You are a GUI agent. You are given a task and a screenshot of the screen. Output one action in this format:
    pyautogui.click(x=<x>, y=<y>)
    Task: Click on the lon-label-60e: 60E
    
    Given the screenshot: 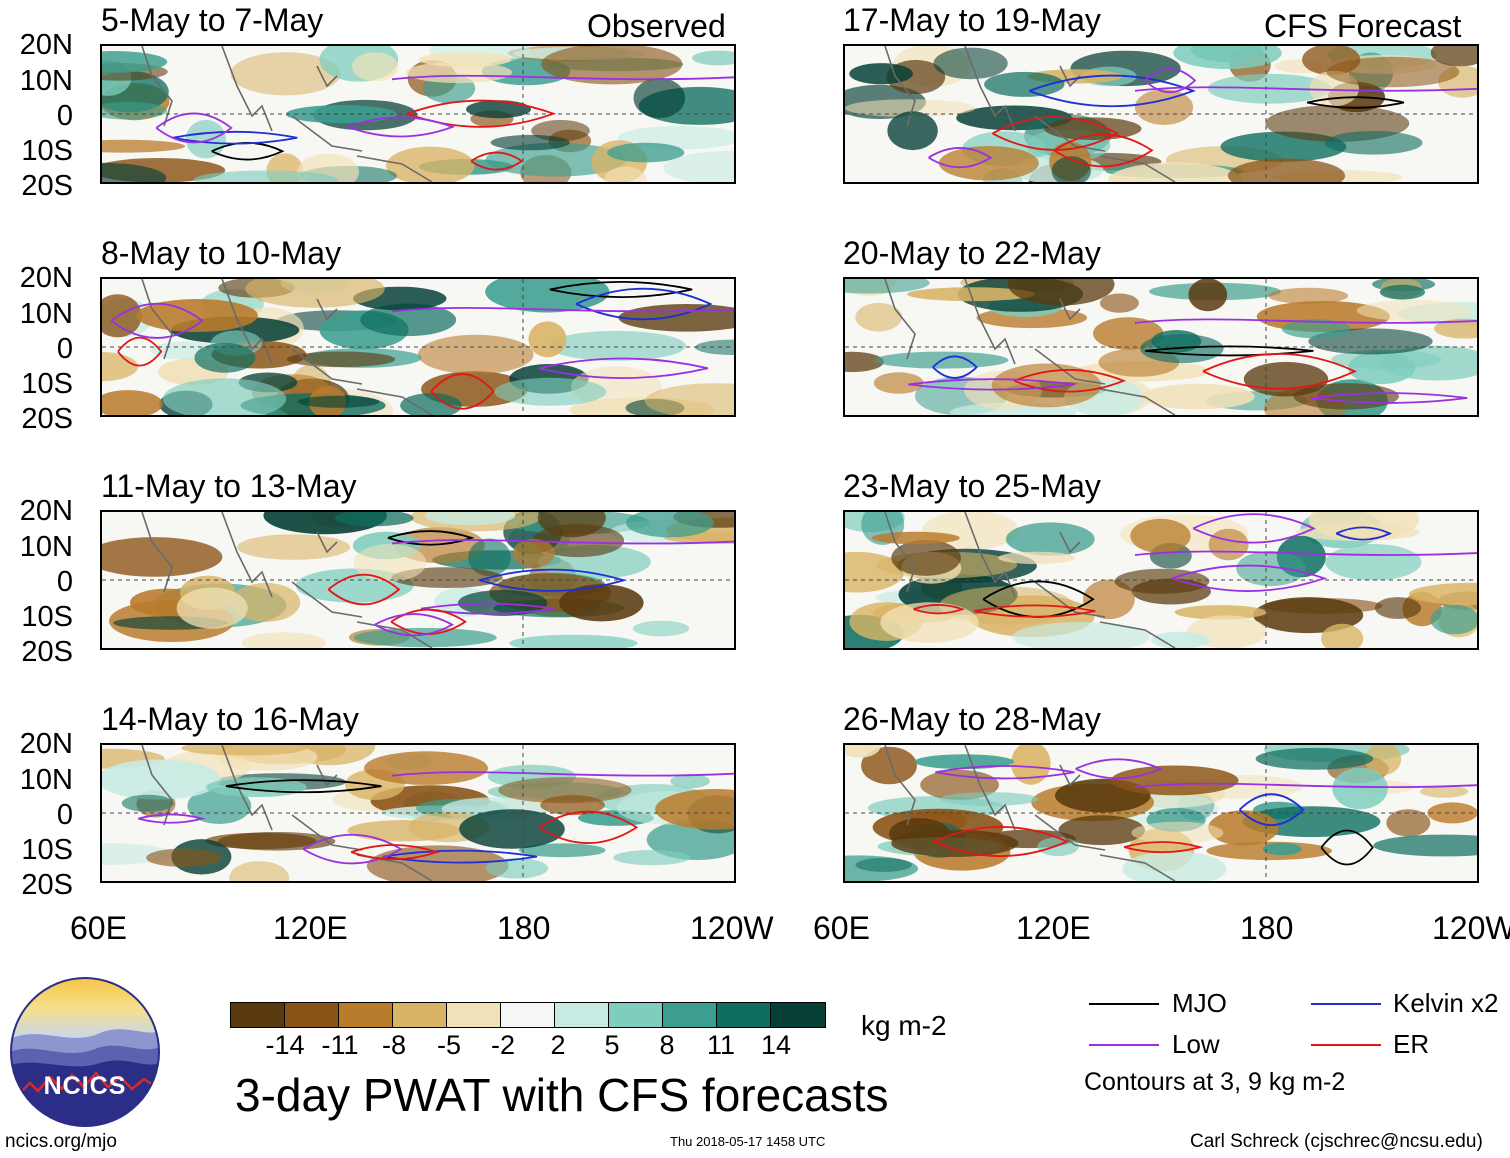 What is the action you would take?
    pyautogui.click(x=98, y=928)
    